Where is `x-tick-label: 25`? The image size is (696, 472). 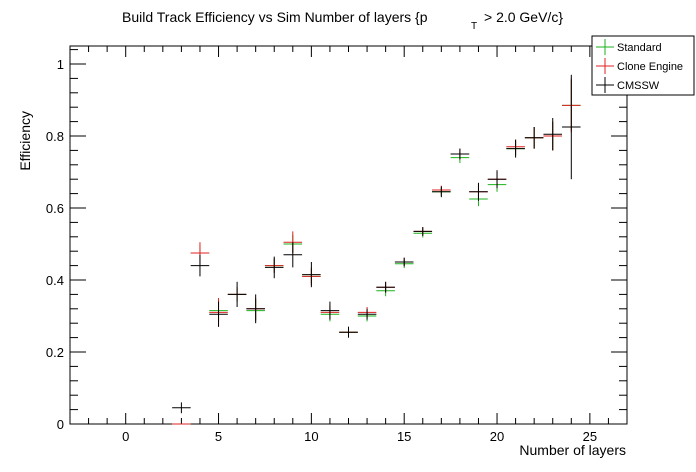
x-tick-label: 25 is located at coordinates (590, 436).